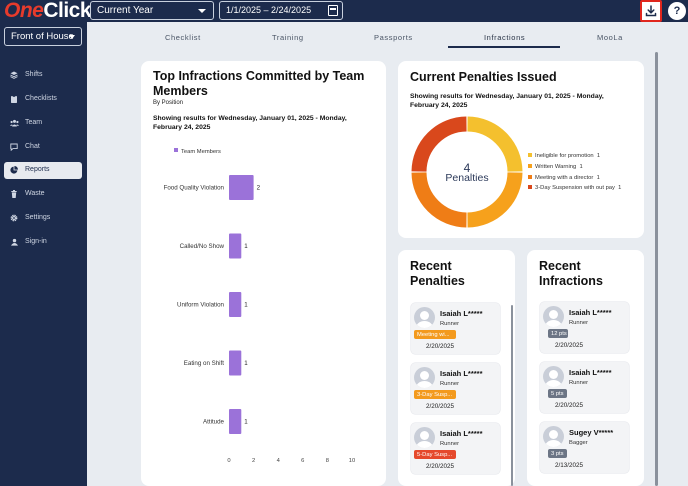 The image size is (688, 486). What do you see at coordinates (569, 405) in the screenshot?
I see `infraction-date: 2/20/2025` at bounding box center [569, 405].